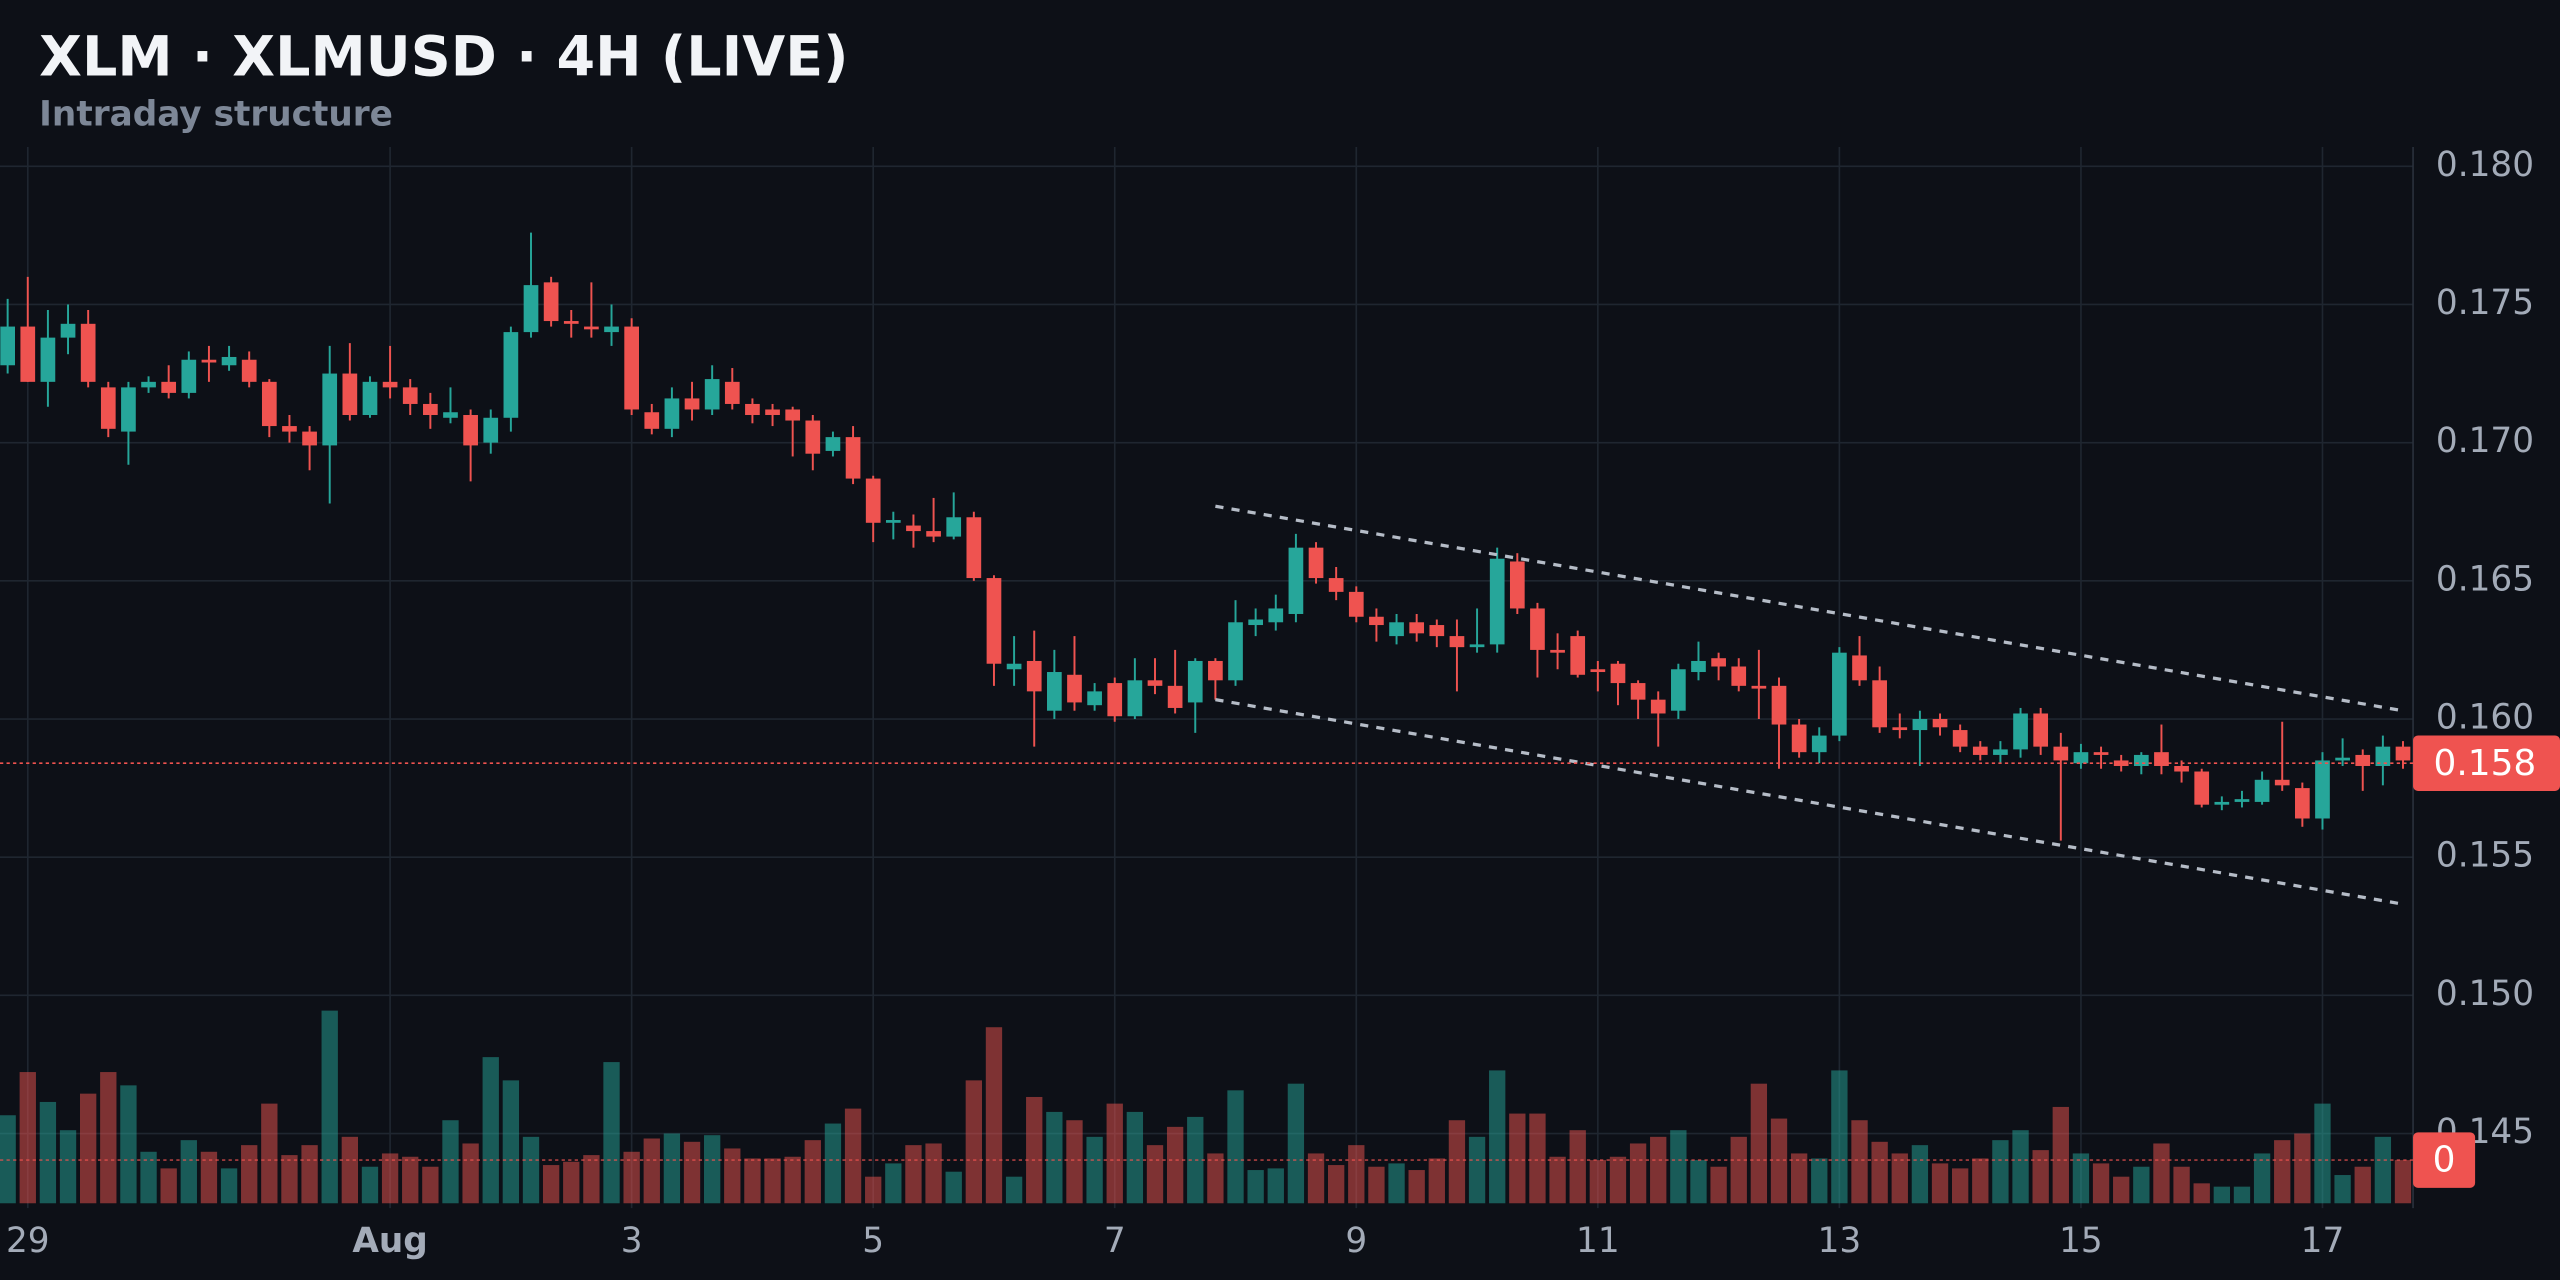 This screenshot has width=2560, height=1280. Describe the element at coordinates (2081, 1241) in the screenshot. I see `x-tick-label: 15` at that location.